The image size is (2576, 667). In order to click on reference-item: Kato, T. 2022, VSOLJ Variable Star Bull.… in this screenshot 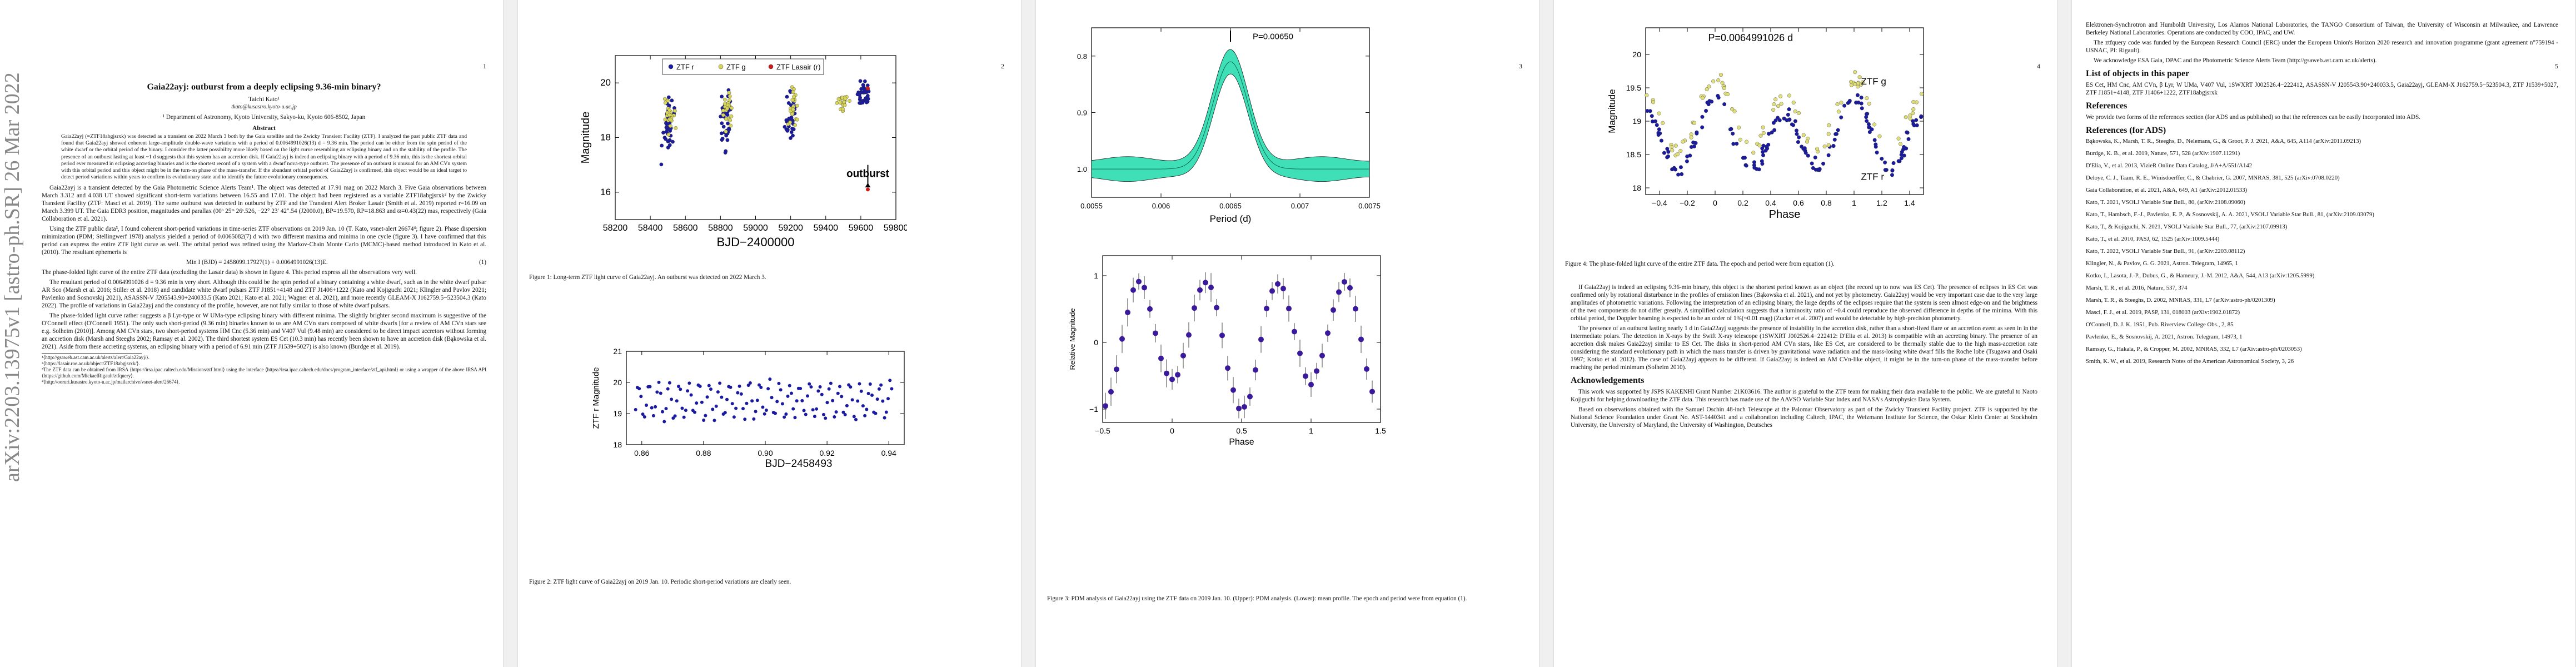, I will do `click(2165, 251)`.